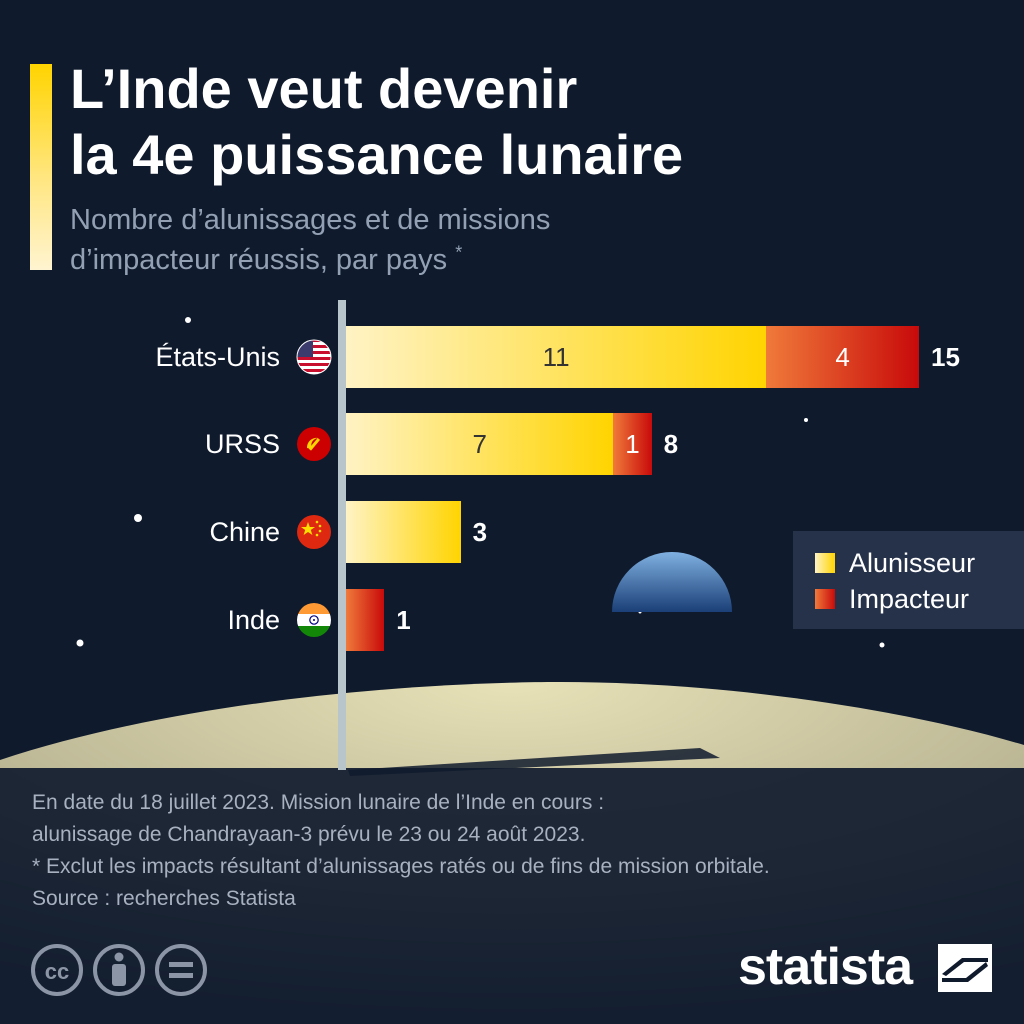 This screenshot has width=1024, height=1024. I want to click on planet-icon, so click(672, 582).